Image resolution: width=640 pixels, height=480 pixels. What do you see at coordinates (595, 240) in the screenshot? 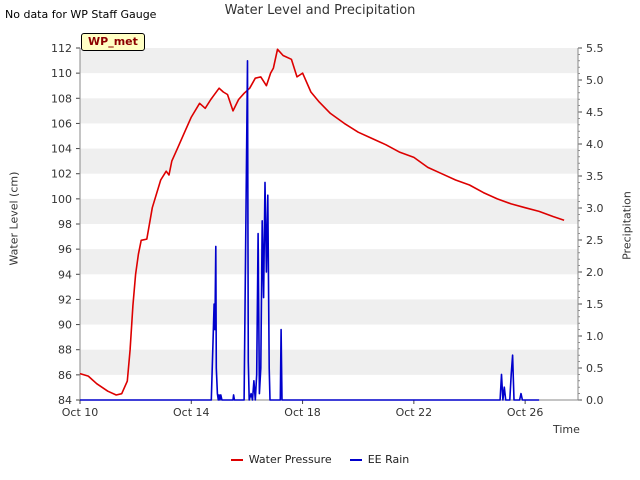
I see `y-right-tick-label: 2.5` at bounding box center [595, 240].